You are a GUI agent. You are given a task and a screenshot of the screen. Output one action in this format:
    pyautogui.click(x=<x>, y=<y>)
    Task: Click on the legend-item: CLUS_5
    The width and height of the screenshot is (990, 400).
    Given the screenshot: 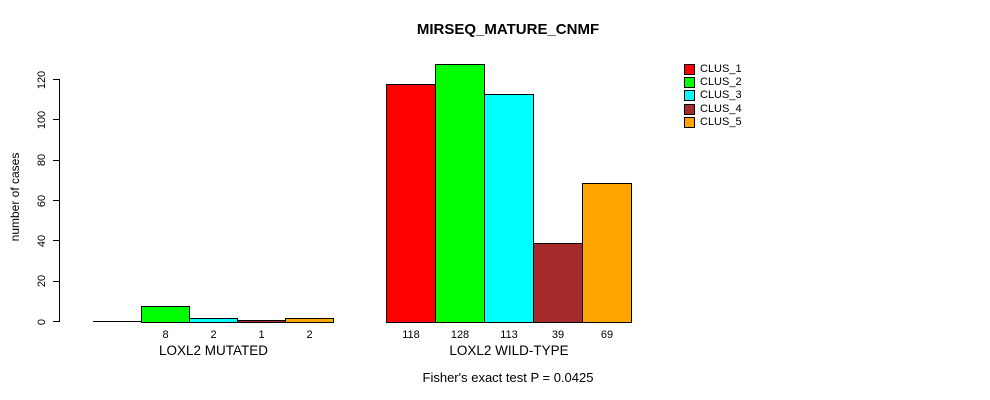 What is the action you would take?
    pyautogui.click(x=713, y=122)
    